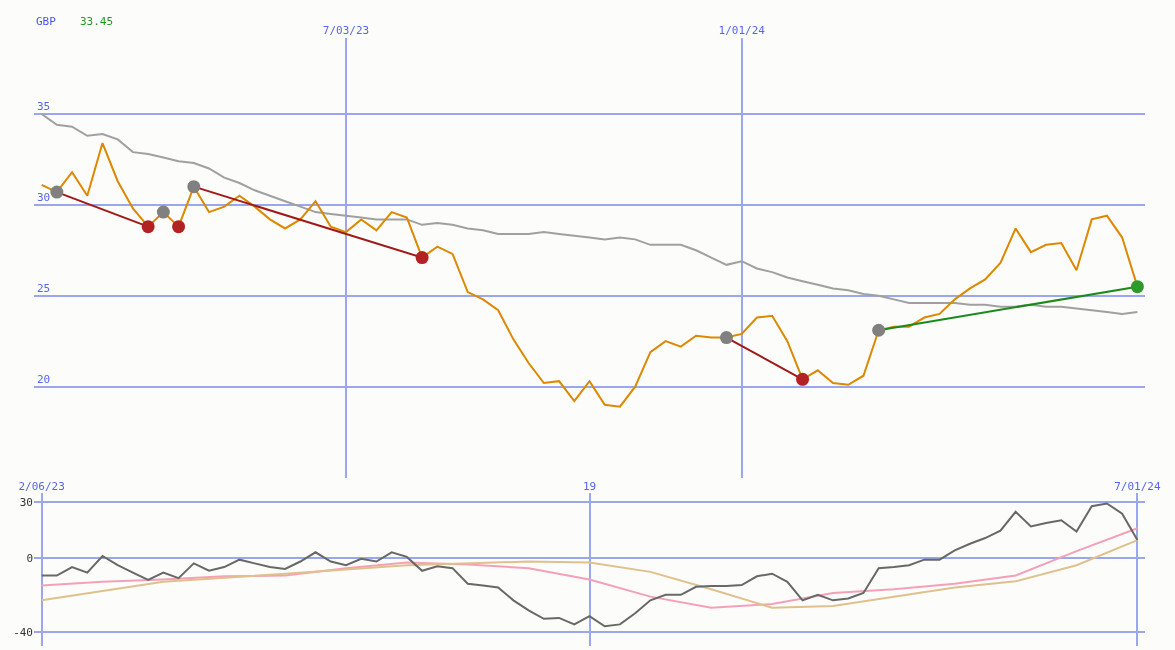 The image size is (1175, 650). Describe the element at coordinates (44, 288) in the screenshot. I see `y-tick-label: 25` at that location.